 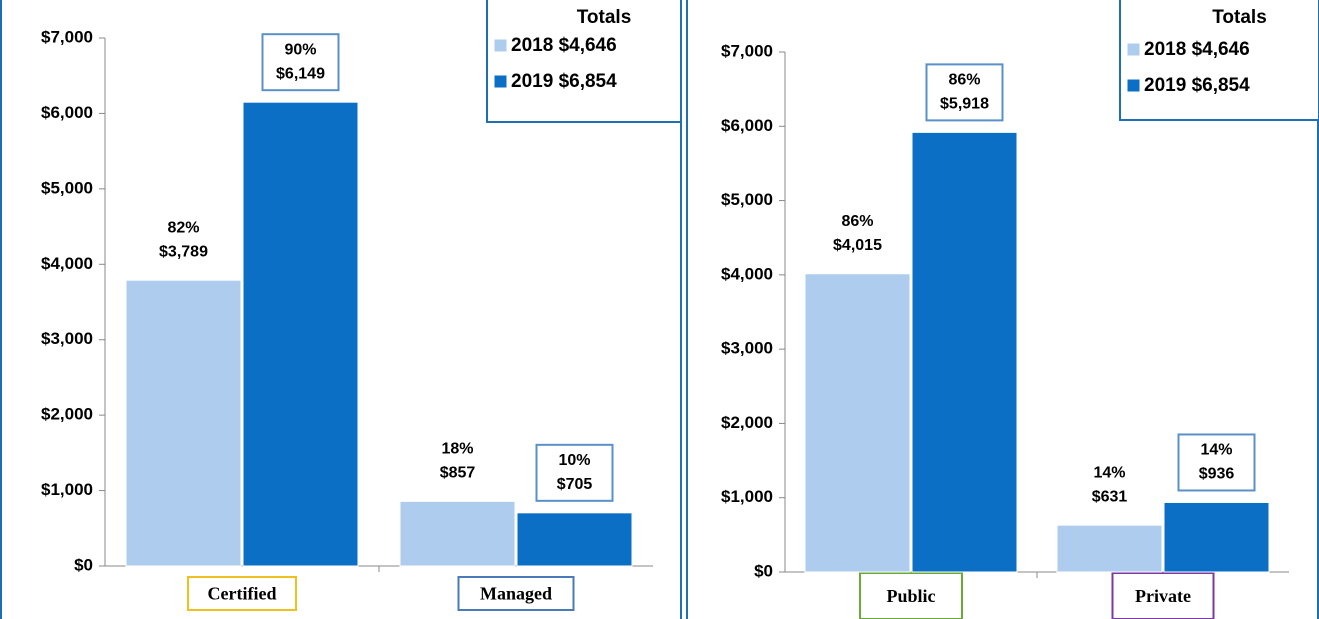 What do you see at coordinates (183, 227) in the screenshot?
I see `share-label: 82%` at bounding box center [183, 227].